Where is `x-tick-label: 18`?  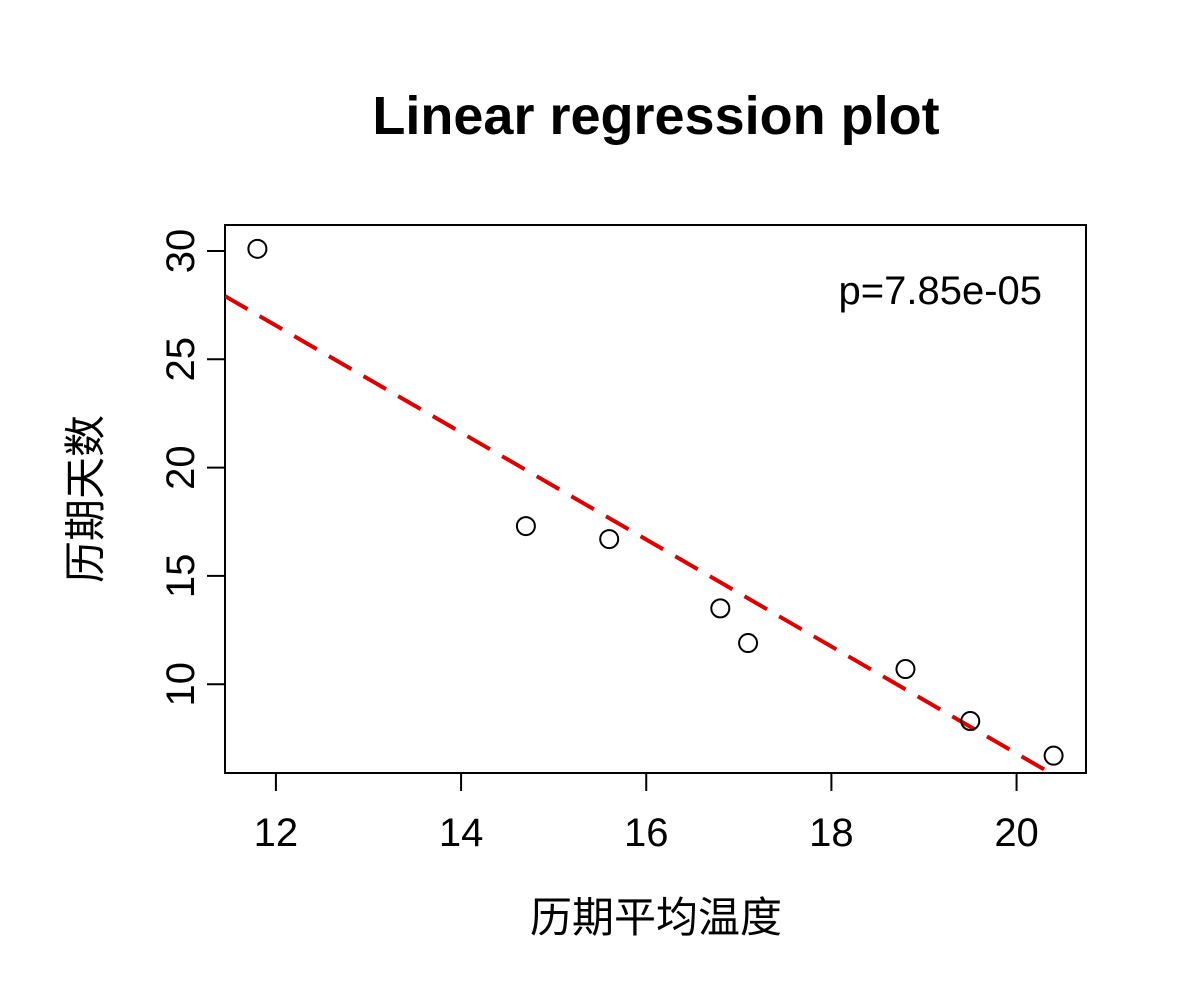 x-tick-label: 18 is located at coordinates (831, 833).